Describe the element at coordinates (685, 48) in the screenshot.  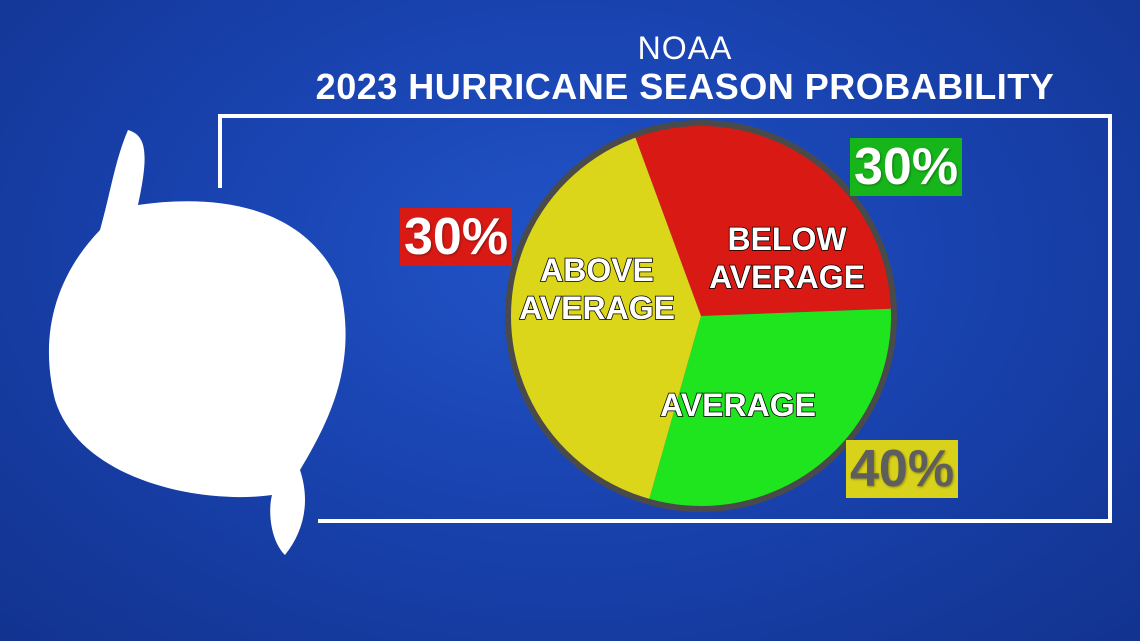
I see `source-label: NOAA` at that location.